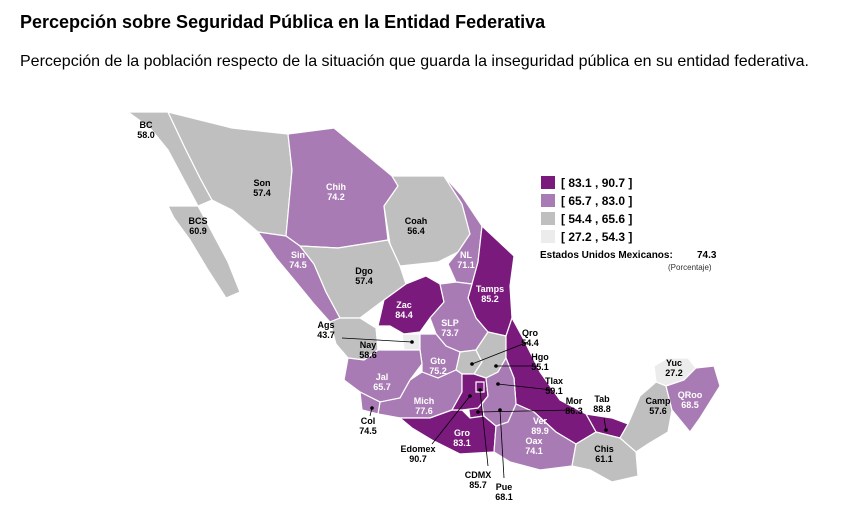 The height and width of the screenshot is (507, 867). I want to click on state-value-chih: 74.2, so click(336, 197).